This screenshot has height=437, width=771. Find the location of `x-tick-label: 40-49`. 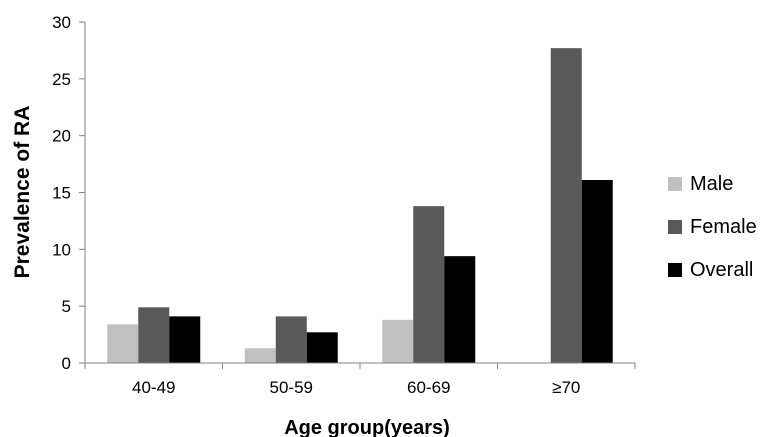

x-tick-label: 40-49 is located at coordinates (153, 387).